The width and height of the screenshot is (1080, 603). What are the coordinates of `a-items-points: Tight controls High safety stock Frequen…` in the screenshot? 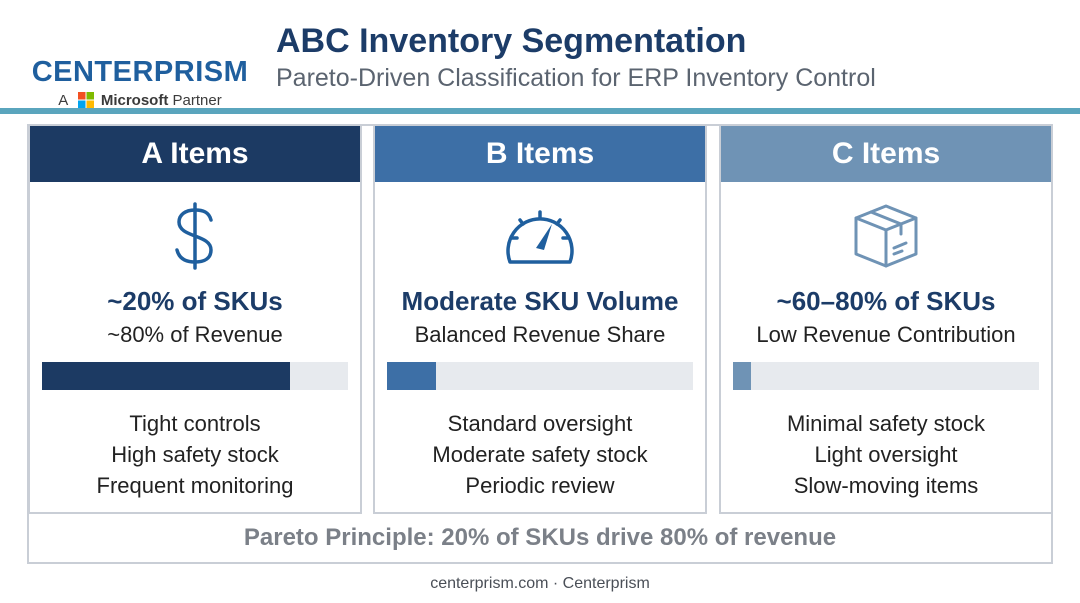 It's located at (195, 454).